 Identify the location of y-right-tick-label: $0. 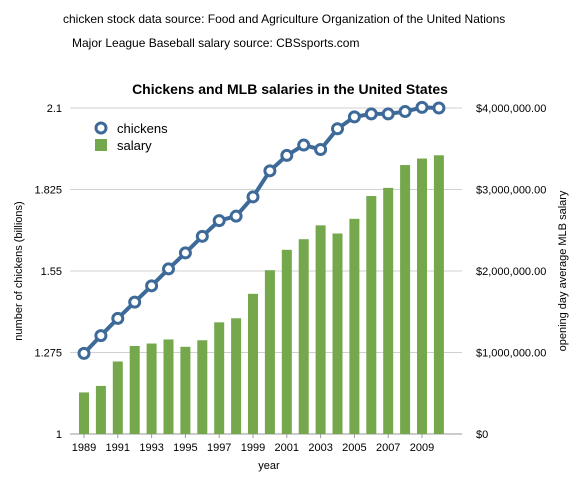
(482, 435).